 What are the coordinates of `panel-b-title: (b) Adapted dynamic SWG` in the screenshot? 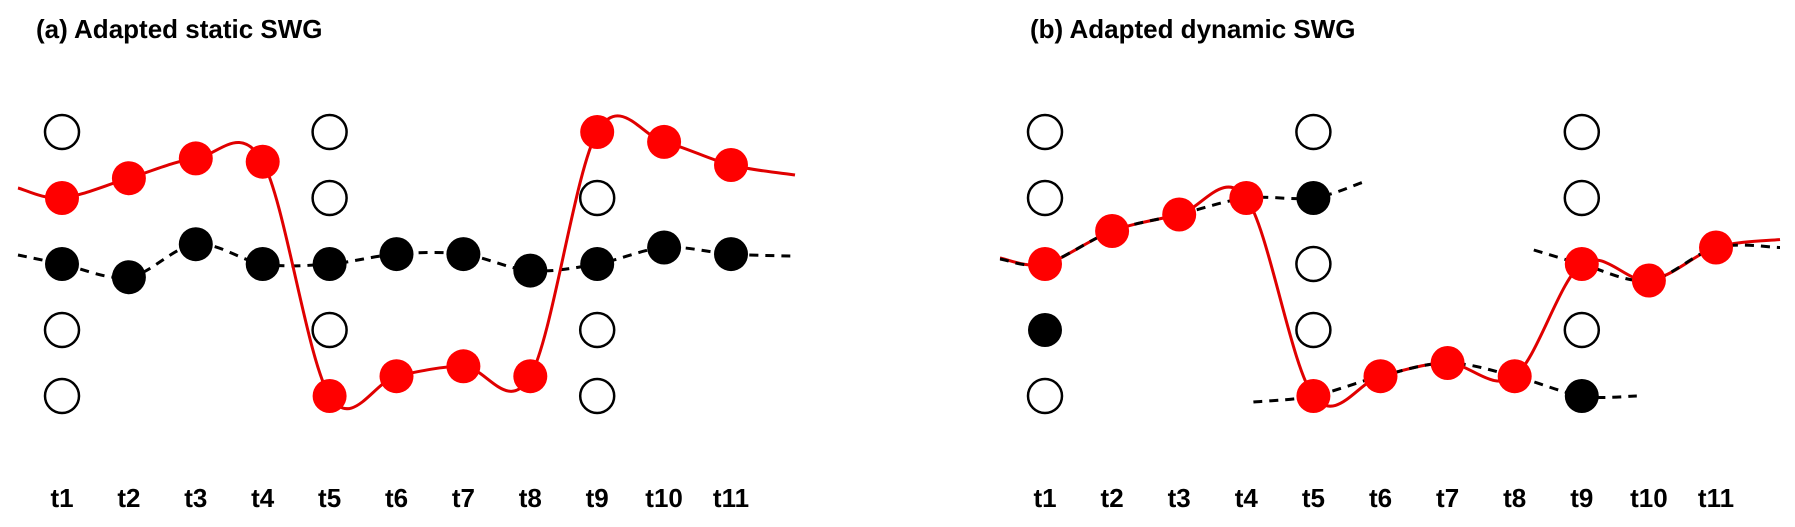 It's located at (1193, 29).